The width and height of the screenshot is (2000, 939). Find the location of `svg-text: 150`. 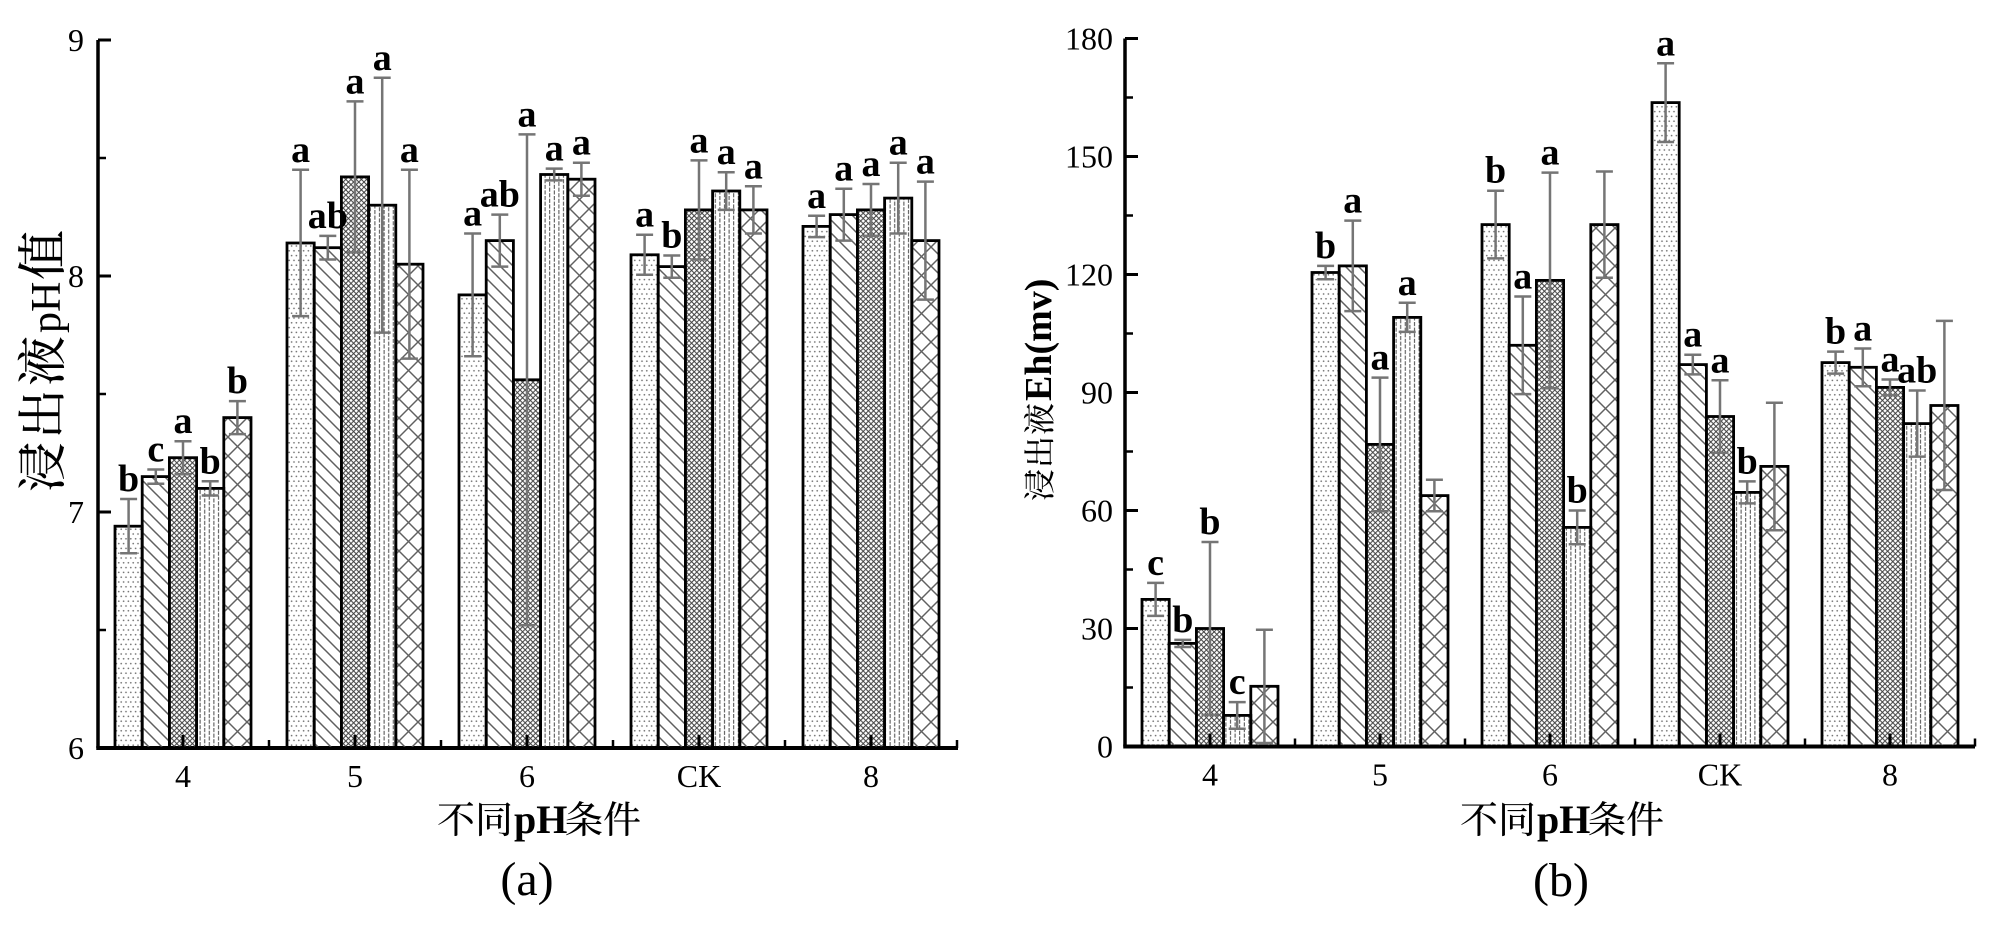

svg-text: 150 is located at coordinates (1089, 157).